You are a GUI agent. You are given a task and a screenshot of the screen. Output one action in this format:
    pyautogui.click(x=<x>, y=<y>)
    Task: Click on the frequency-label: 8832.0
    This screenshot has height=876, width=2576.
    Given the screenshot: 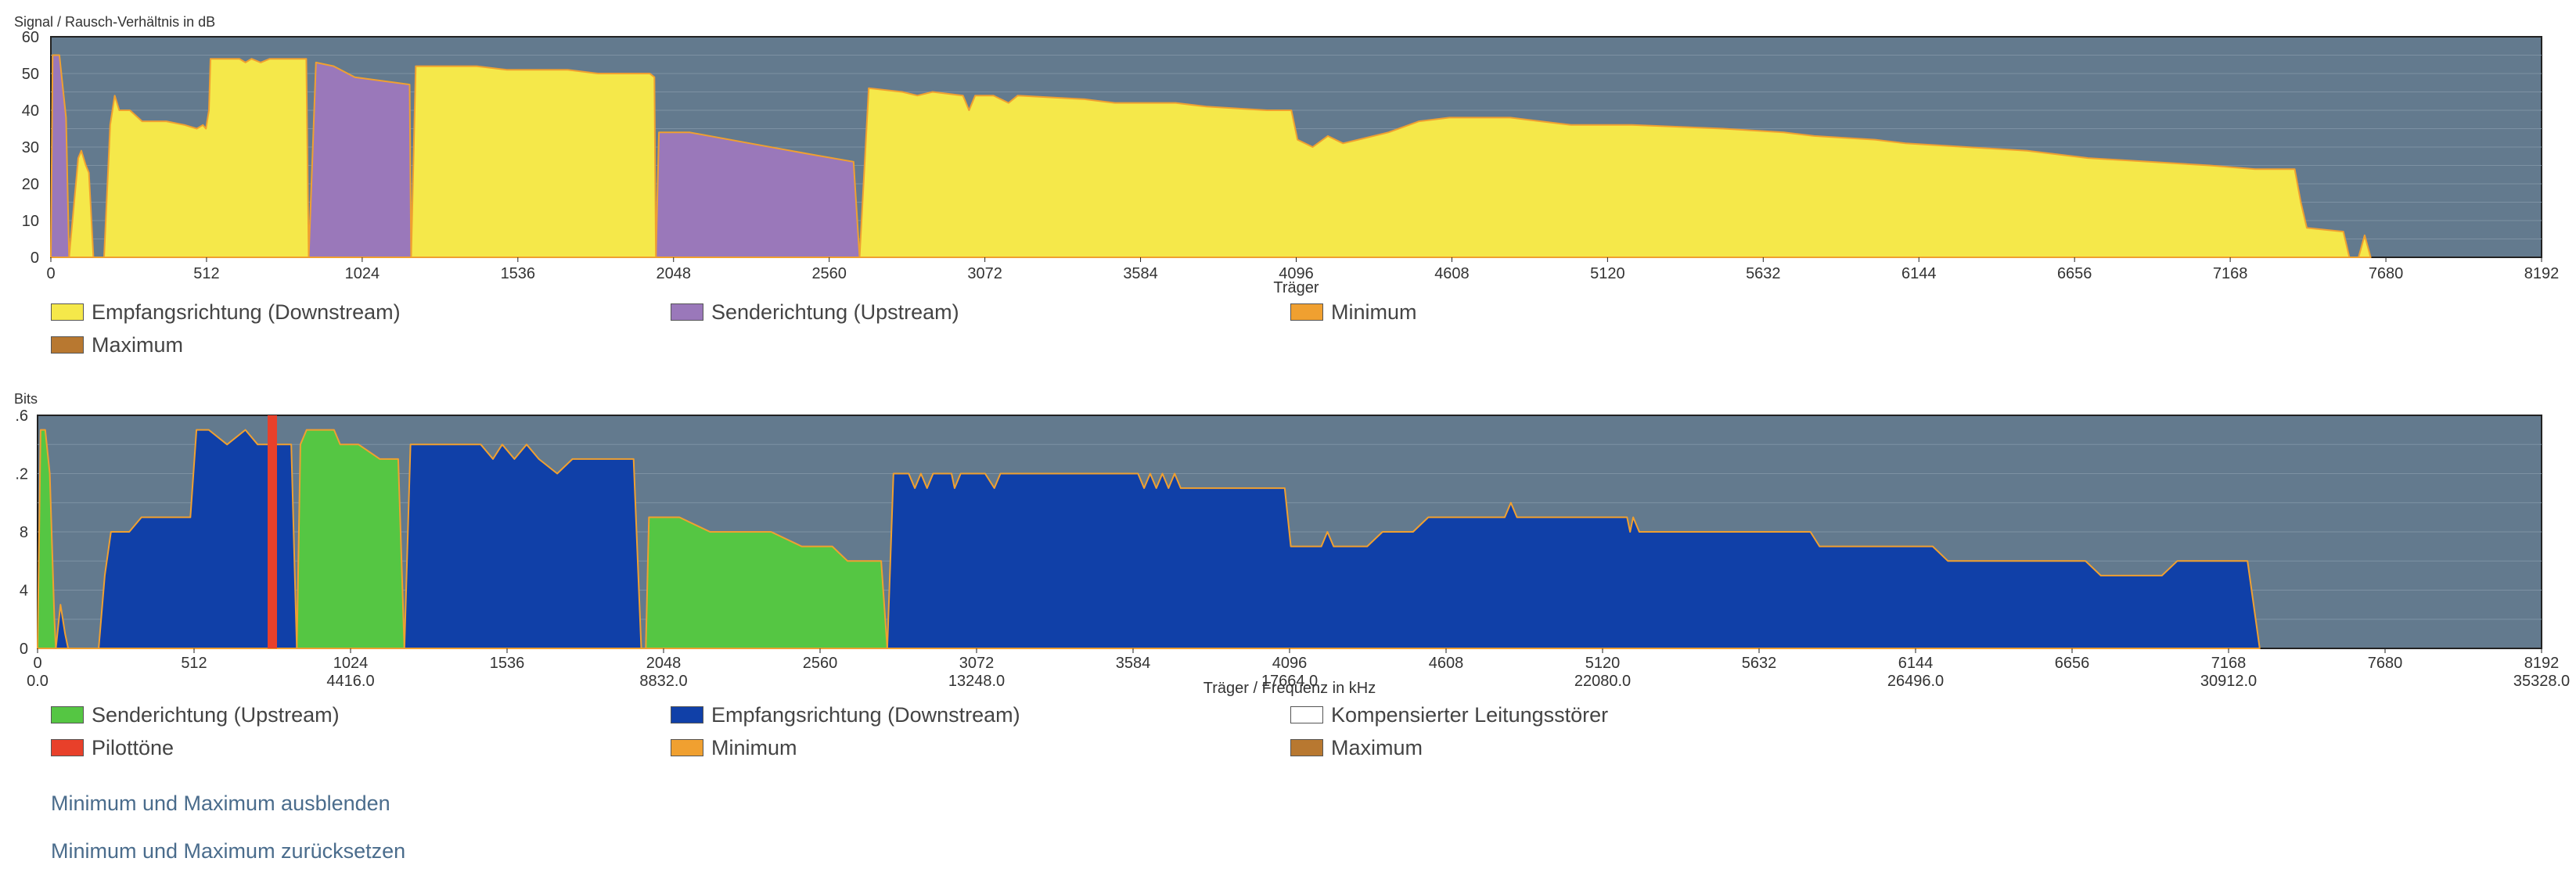 What is the action you would take?
    pyautogui.click(x=663, y=681)
    